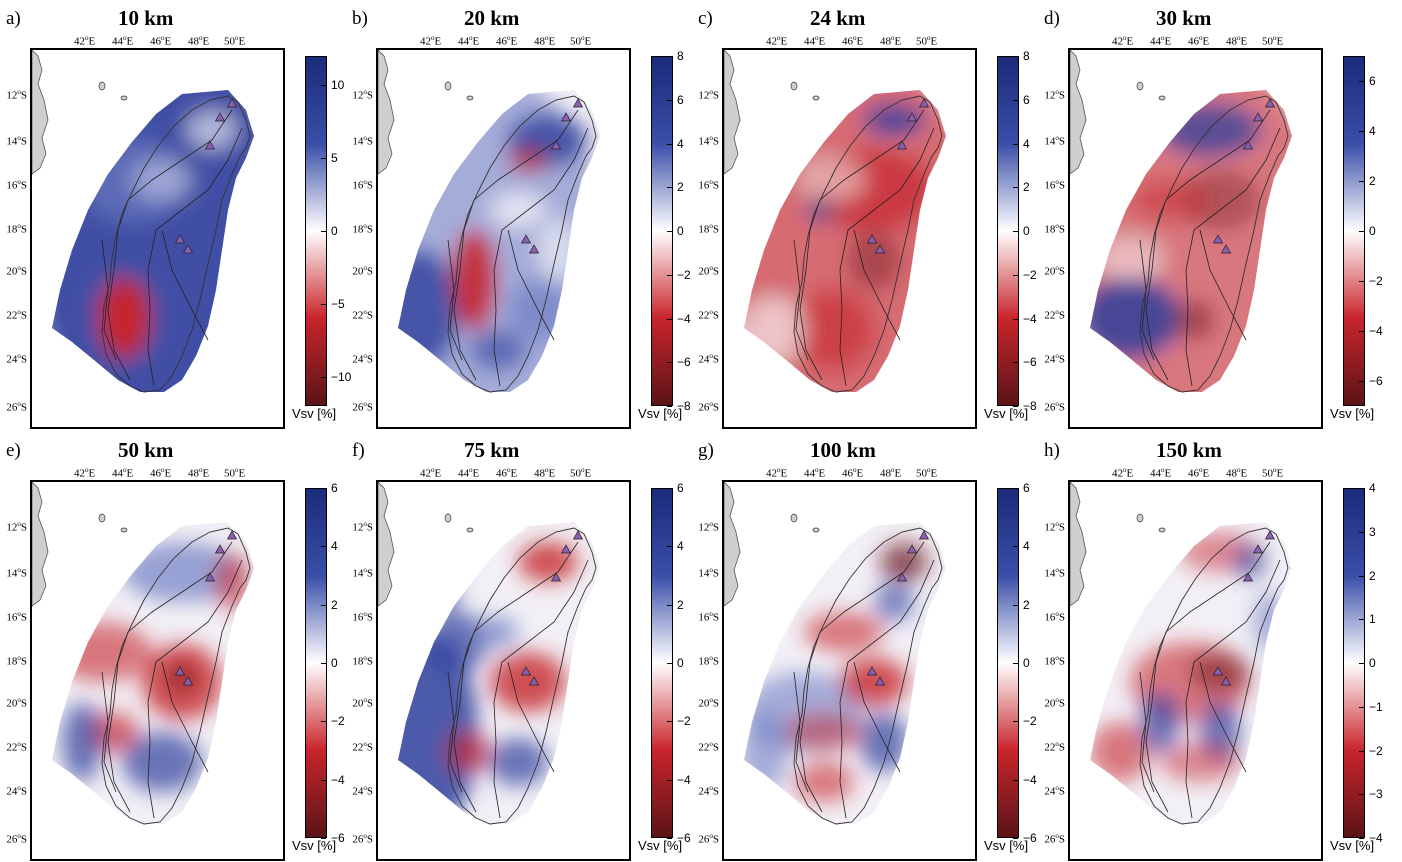 Image resolution: width=1402 pixels, height=862 pixels. What do you see at coordinates (358, 450) in the screenshot?
I see `panel-letter: f)` at bounding box center [358, 450].